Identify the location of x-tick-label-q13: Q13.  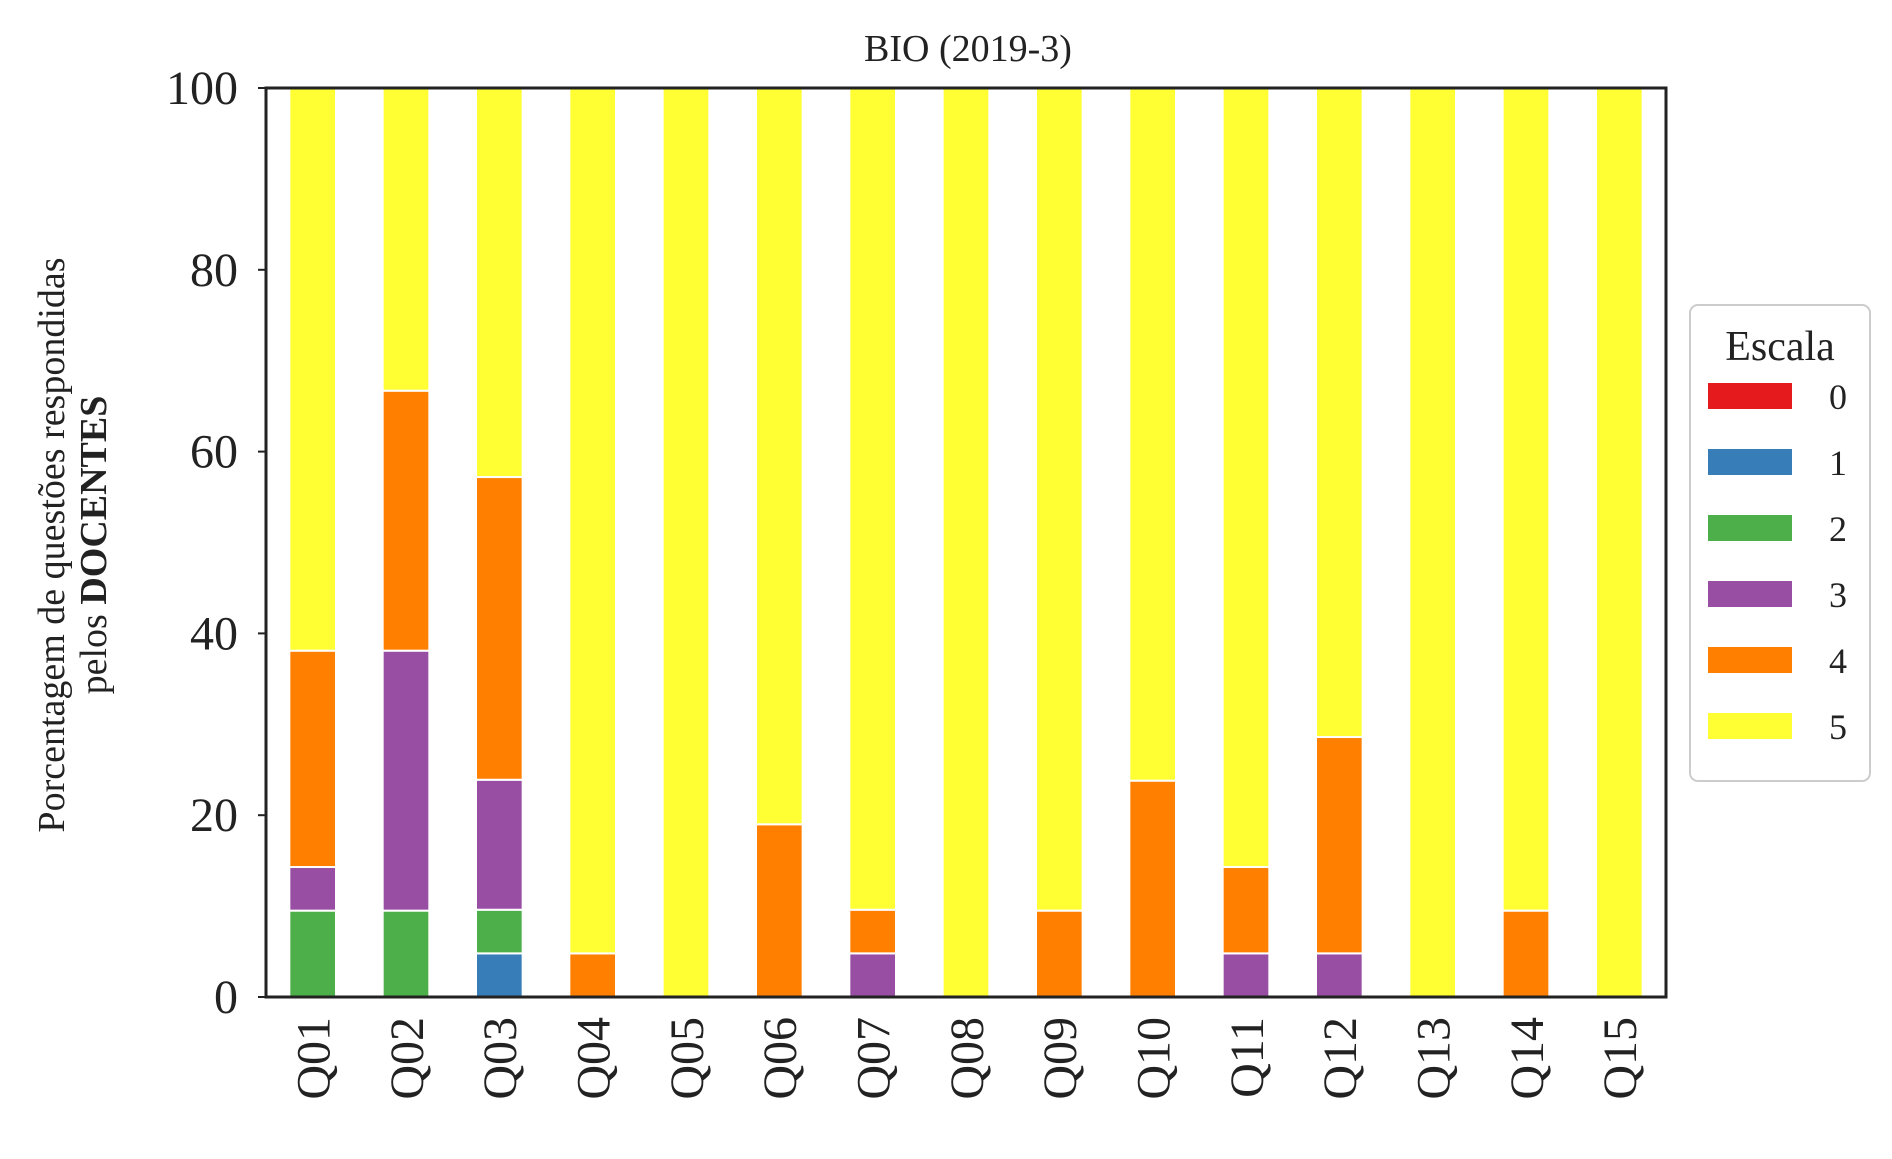
(1433, 1058).